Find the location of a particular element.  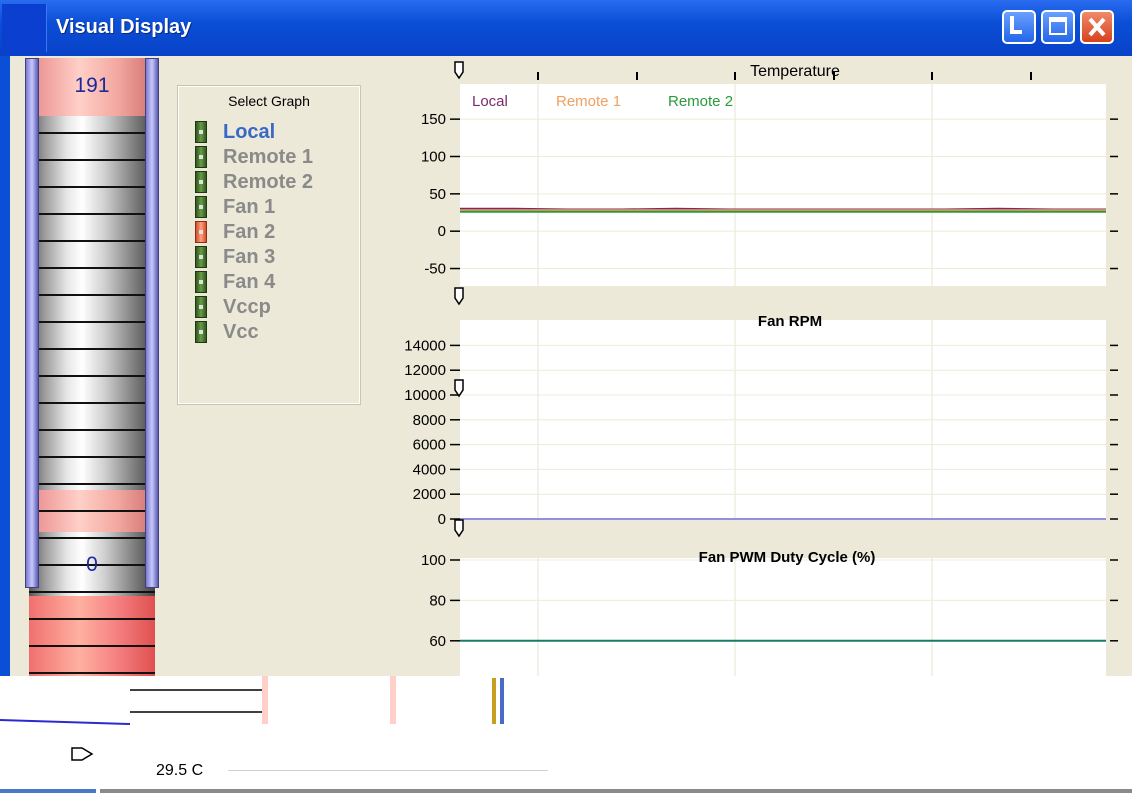

window-title: Visual Display is located at coordinates (124, 27).